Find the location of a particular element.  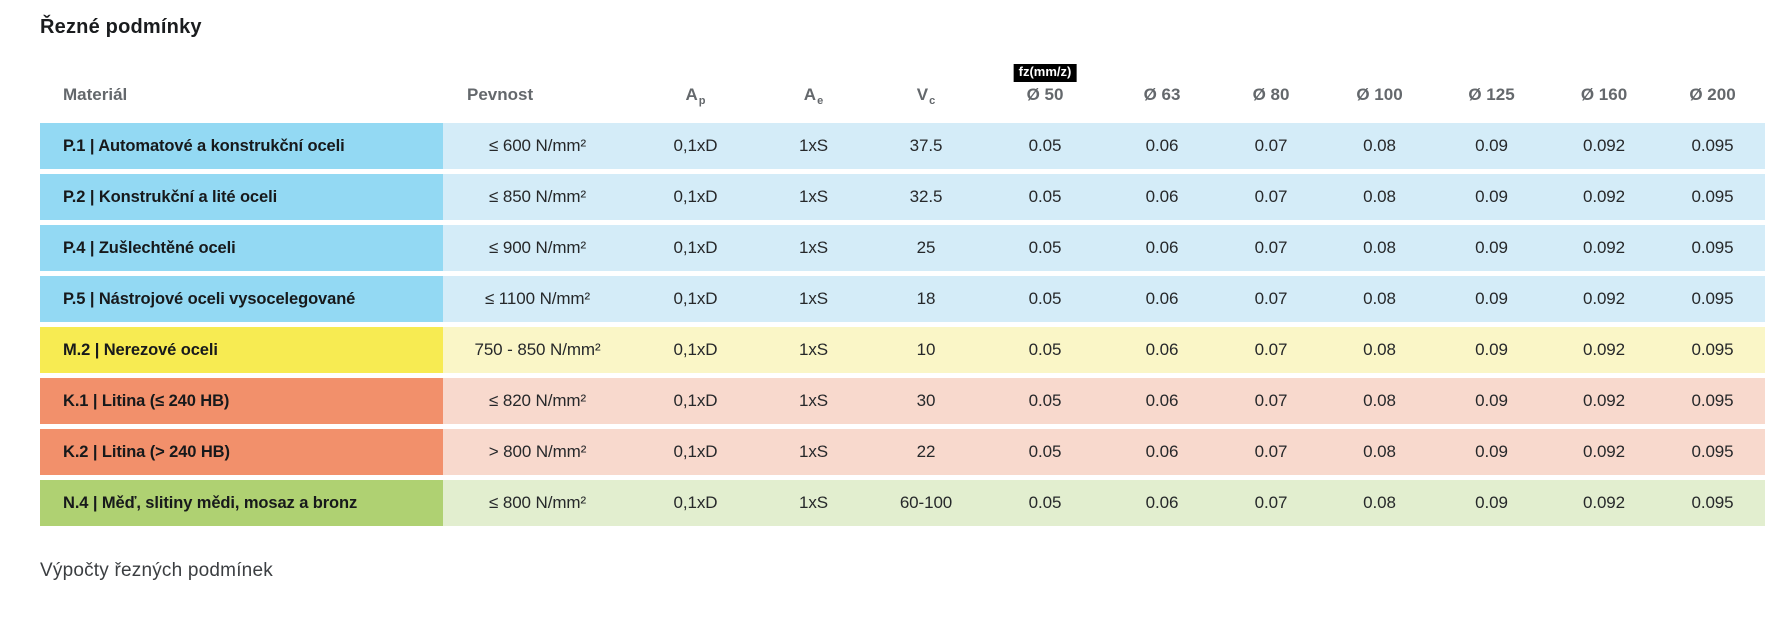

column-header-label: A is located at coordinates (691, 94).